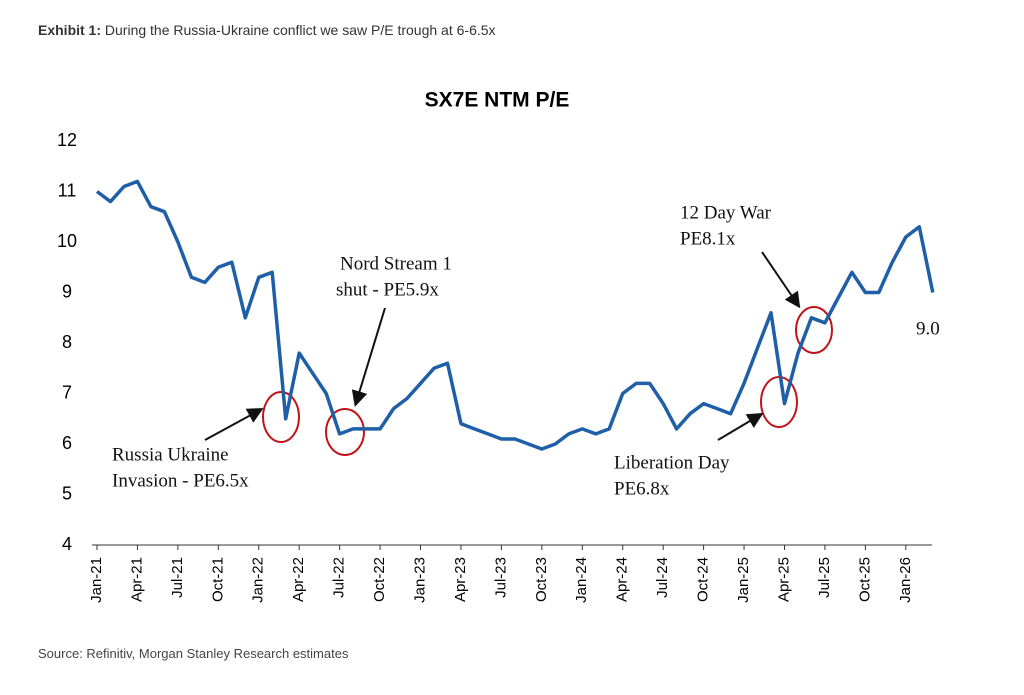 Image resolution: width=1024 pixels, height=695 pixels. Describe the element at coordinates (67, 392) in the screenshot. I see `y-tick-label: 7` at that location.